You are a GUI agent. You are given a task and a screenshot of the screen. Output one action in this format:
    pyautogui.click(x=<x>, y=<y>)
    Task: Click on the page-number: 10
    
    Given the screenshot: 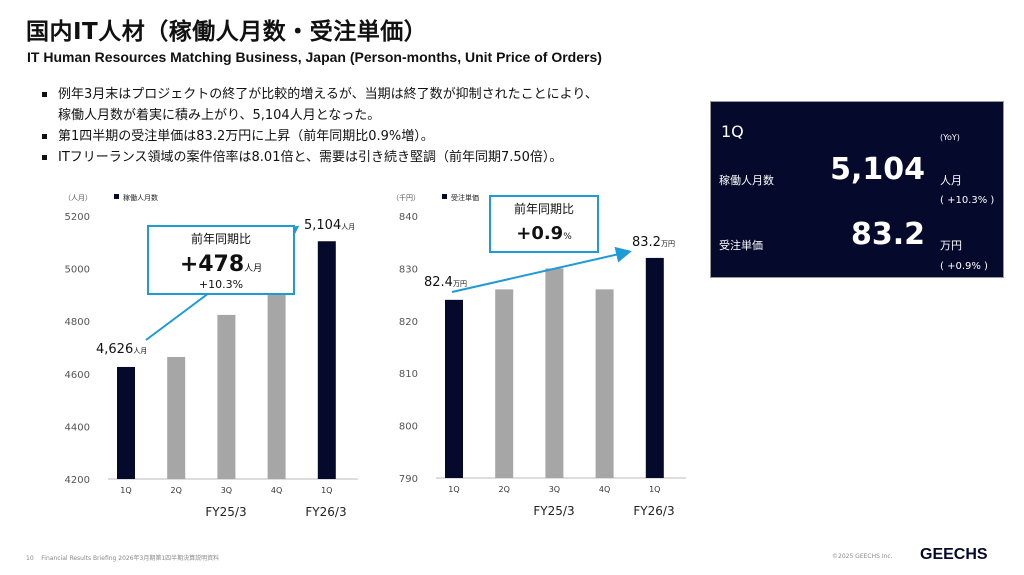 What is the action you would take?
    pyautogui.click(x=30, y=558)
    